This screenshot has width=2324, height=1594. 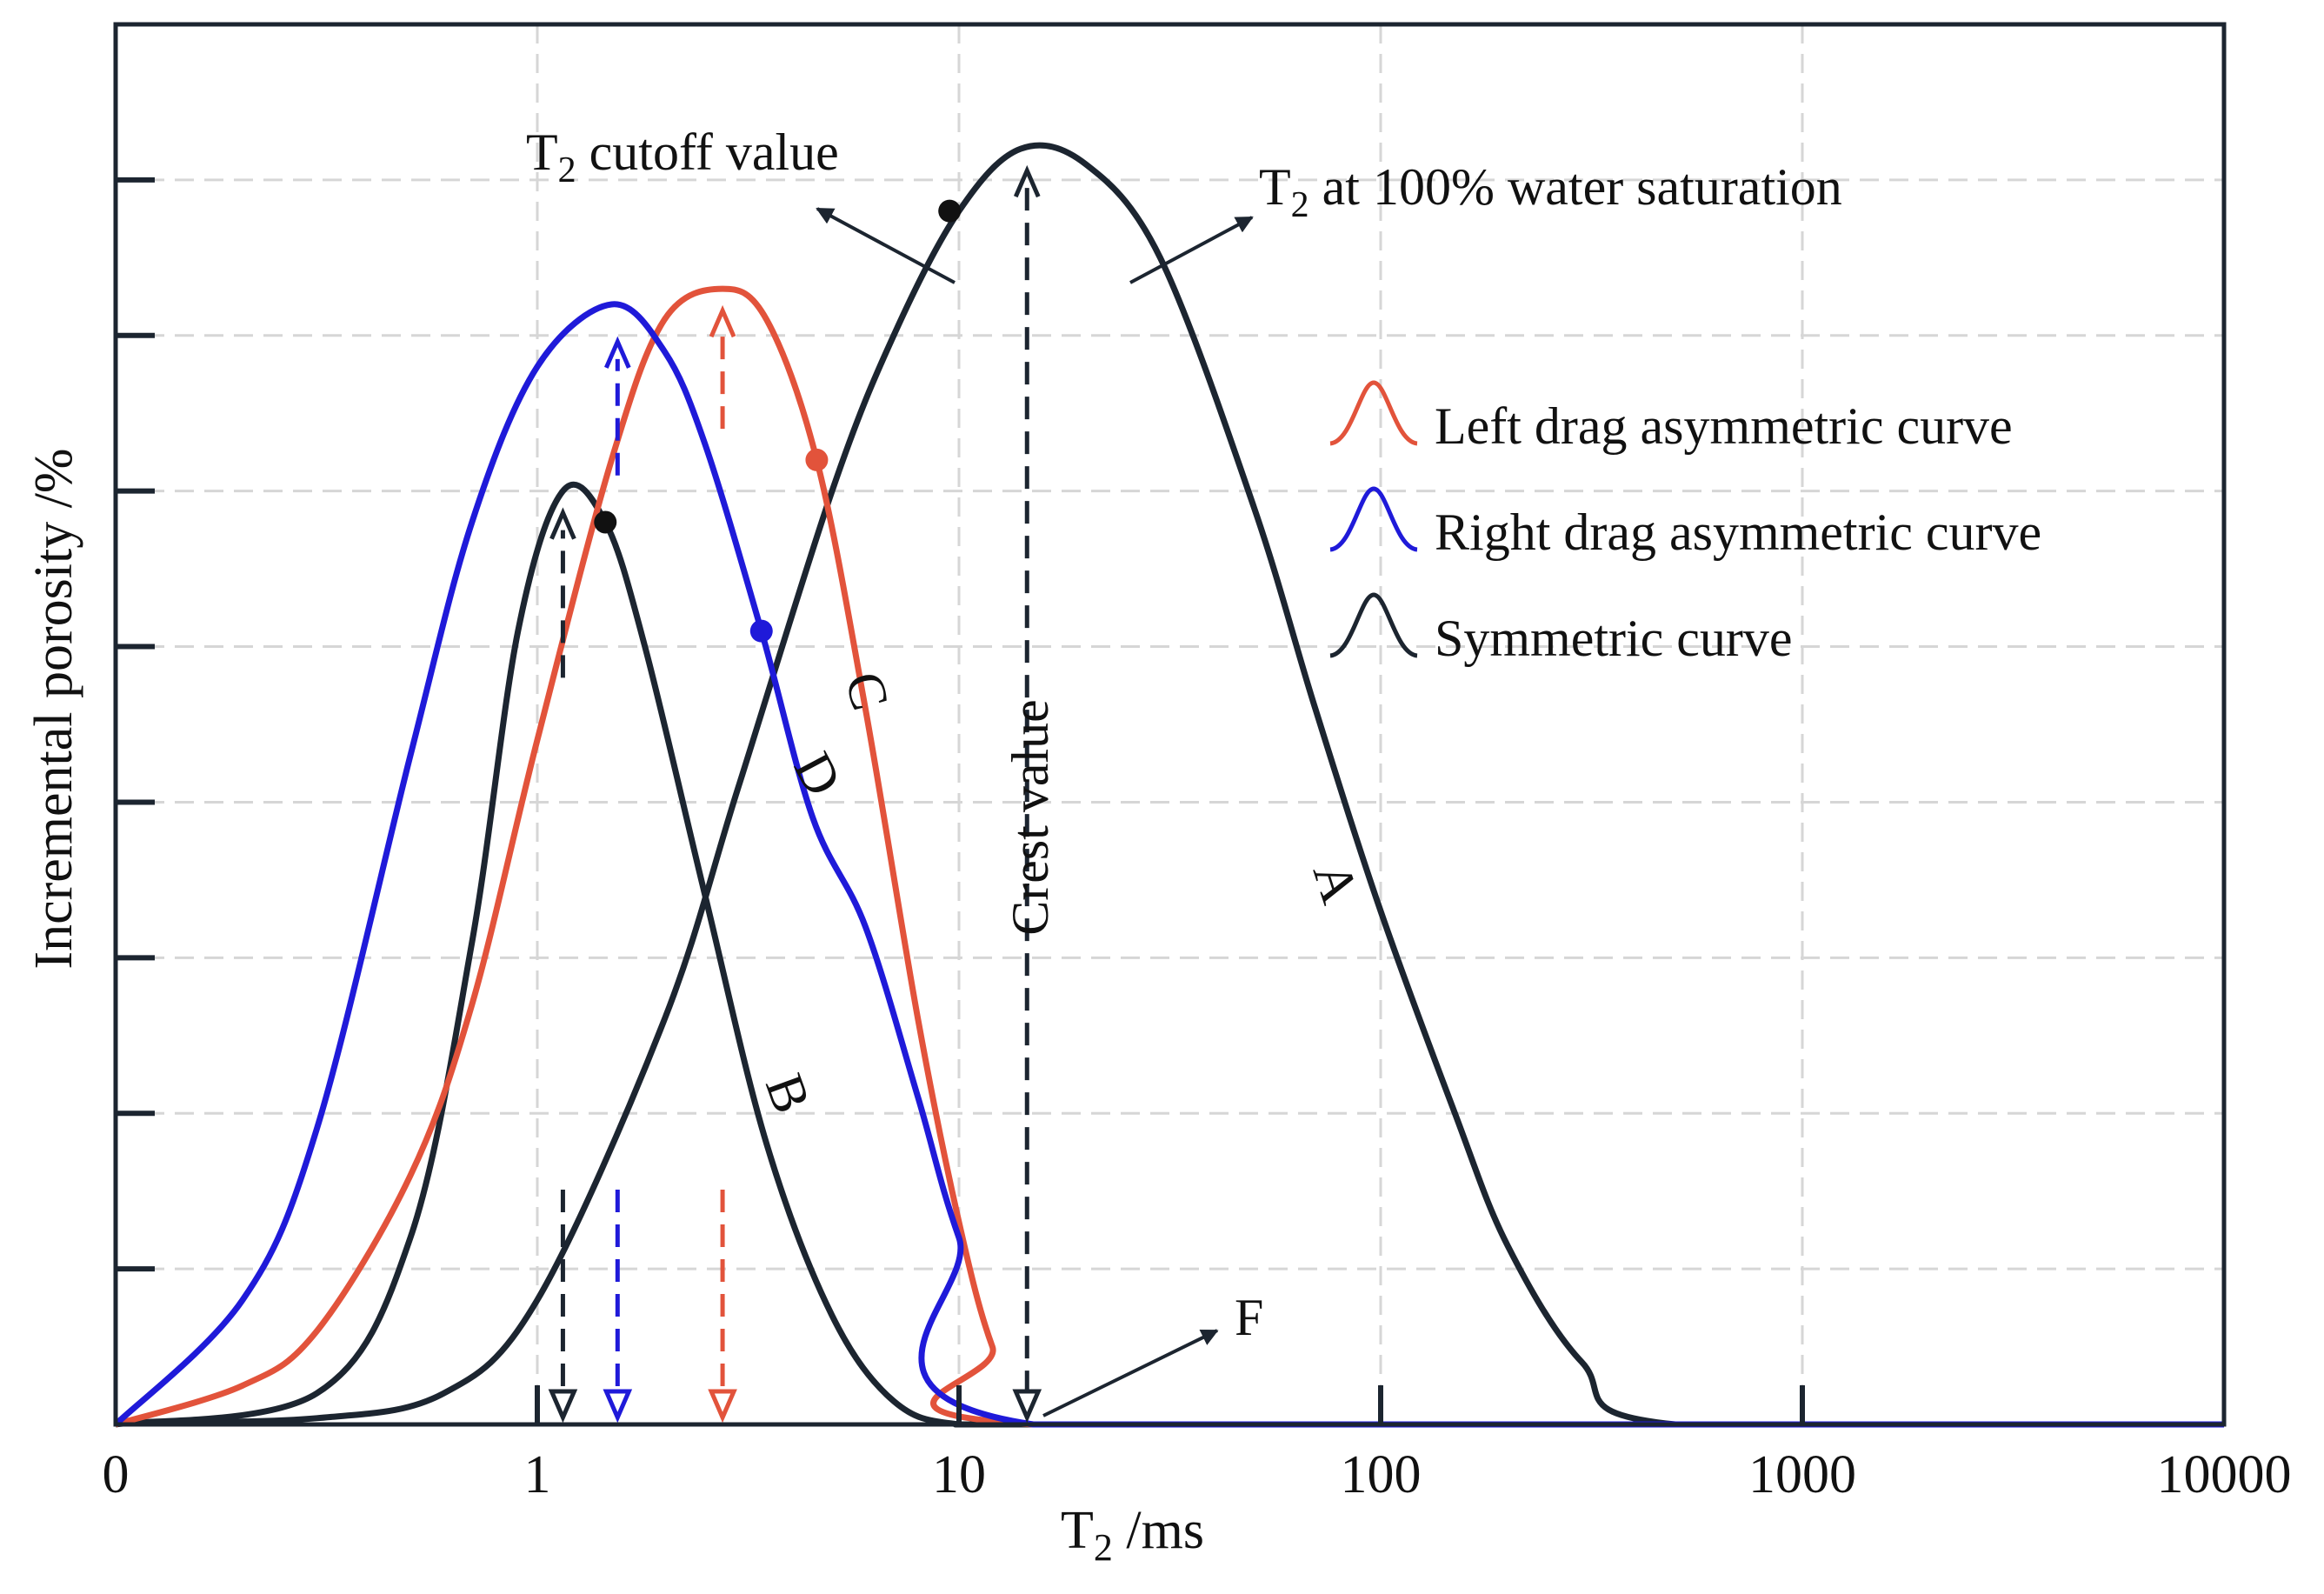 I want to click on curve-marker-b, so click(x=605, y=522).